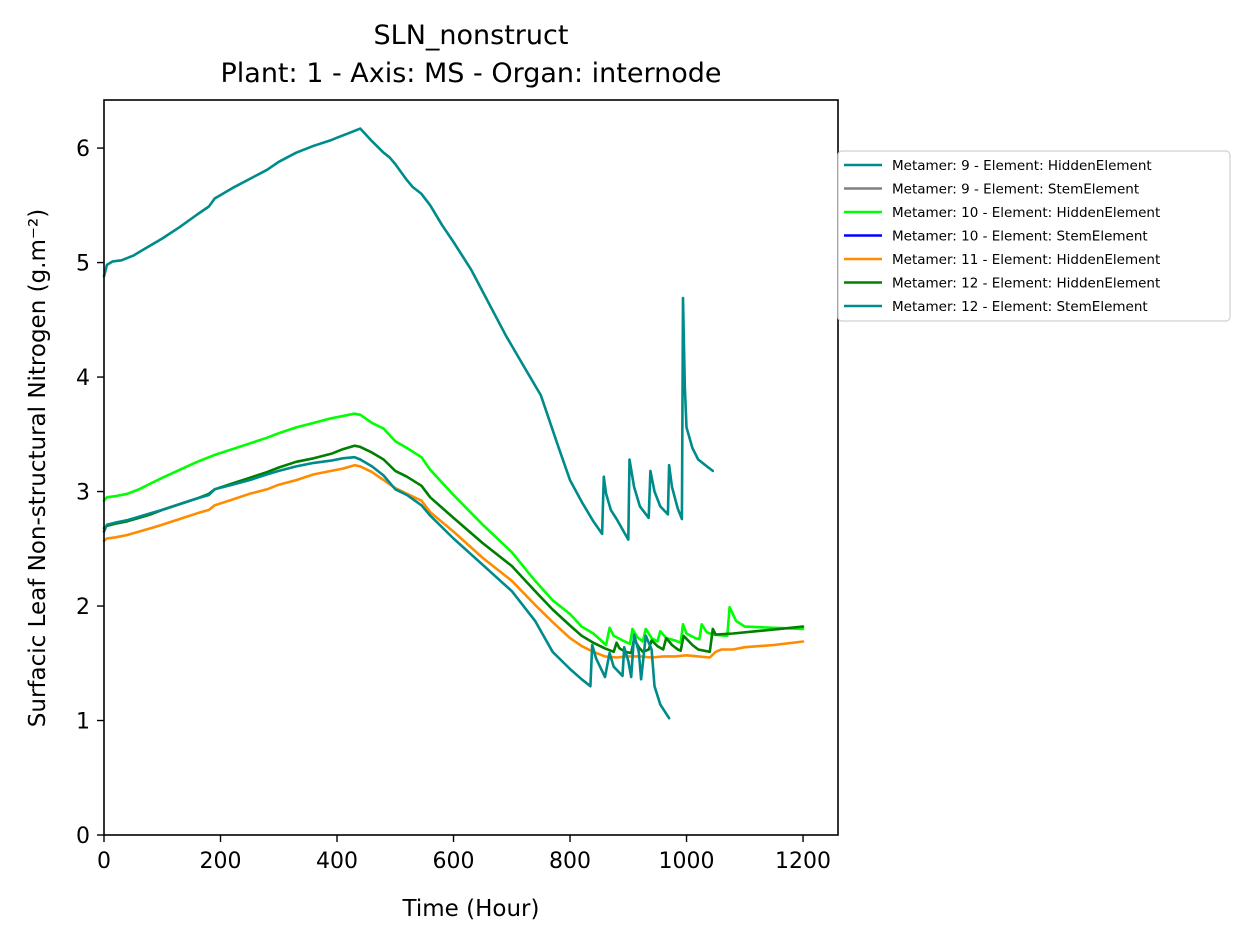 The image size is (1250, 942). Describe the element at coordinates (1020, 307) in the screenshot. I see `legend-label: Metamer: 12 - Element: StemElement` at that location.